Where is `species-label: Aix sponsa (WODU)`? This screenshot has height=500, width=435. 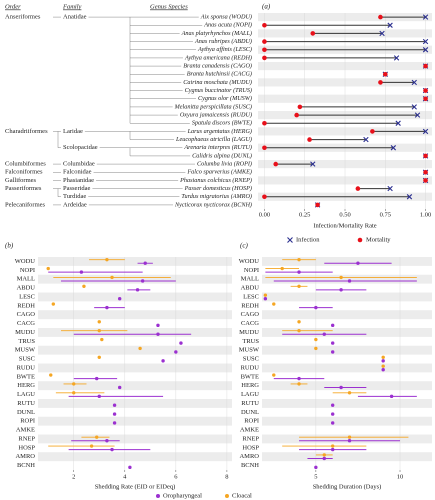
species-label: Aix sponsa (WODU) is located at coordinates (226, 17).